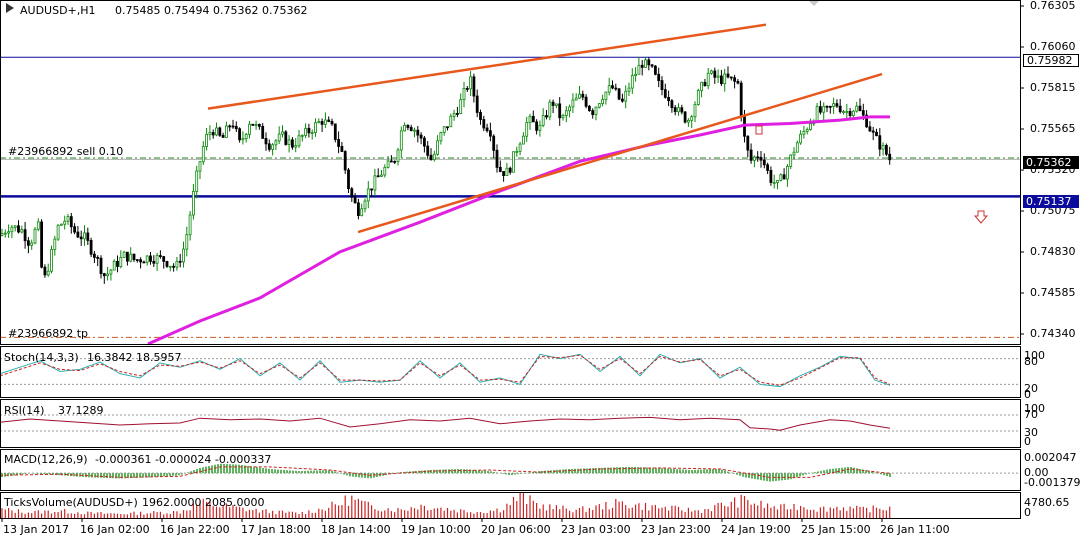 The width and height of the screenshot is (1091, 551). I want to click on volume-tick: 4780.65, so click(1047, 502).